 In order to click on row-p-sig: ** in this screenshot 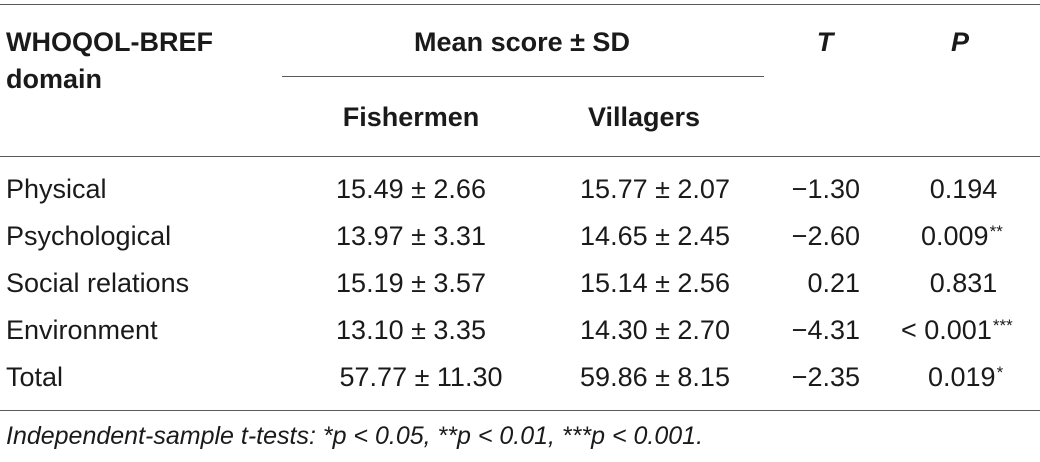, I will do `click(996, 231)`.